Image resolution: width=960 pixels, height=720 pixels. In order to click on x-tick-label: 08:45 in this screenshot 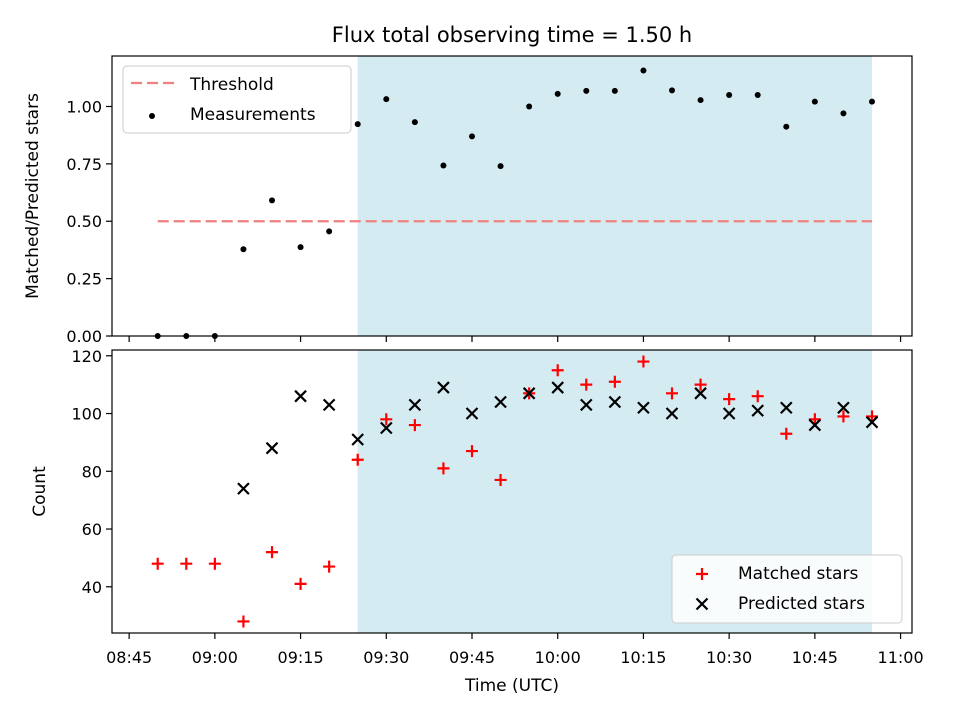, I will do `click(129, 657)`.